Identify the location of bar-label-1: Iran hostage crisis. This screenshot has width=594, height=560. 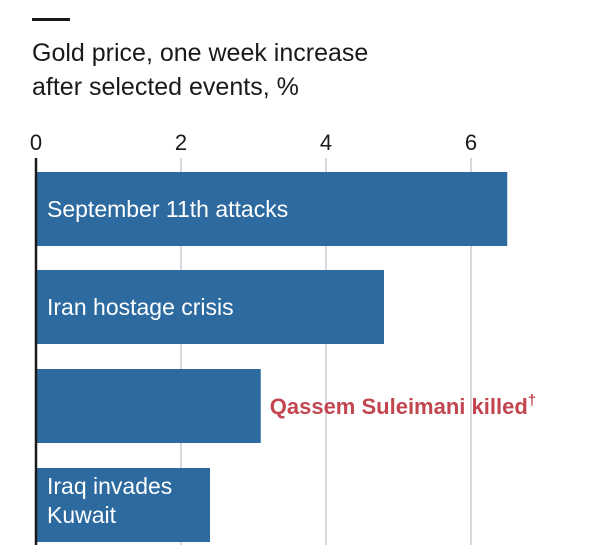
(140, 307).